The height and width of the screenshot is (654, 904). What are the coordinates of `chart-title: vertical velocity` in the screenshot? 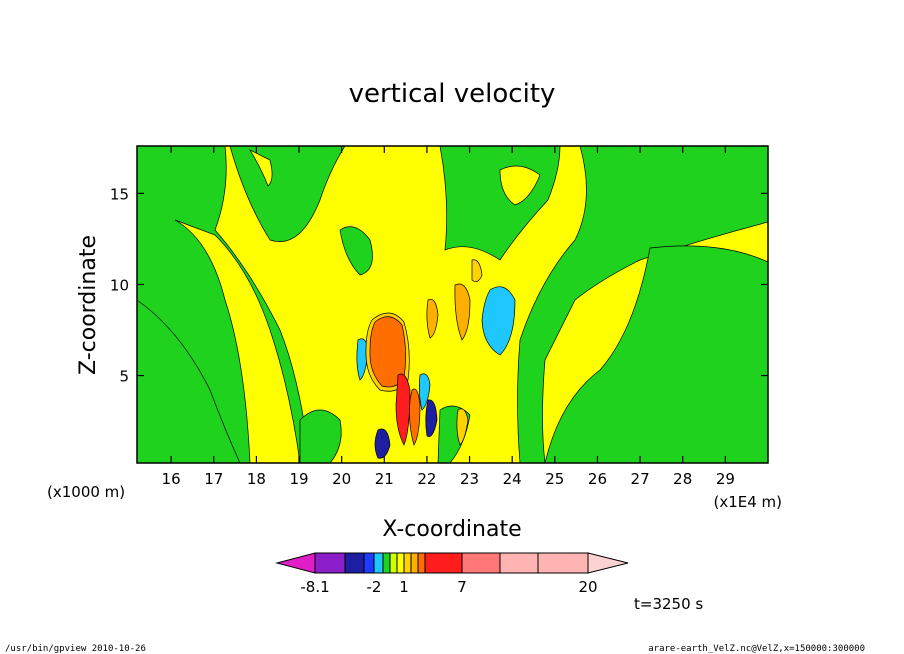 It's located at (452, 94).